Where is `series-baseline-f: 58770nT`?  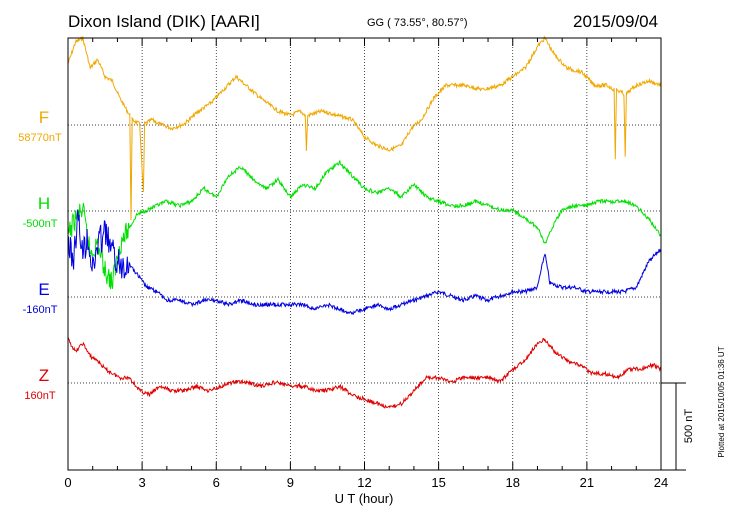
series-baseline-f: 58770nT is located at coordinates (40, 138).